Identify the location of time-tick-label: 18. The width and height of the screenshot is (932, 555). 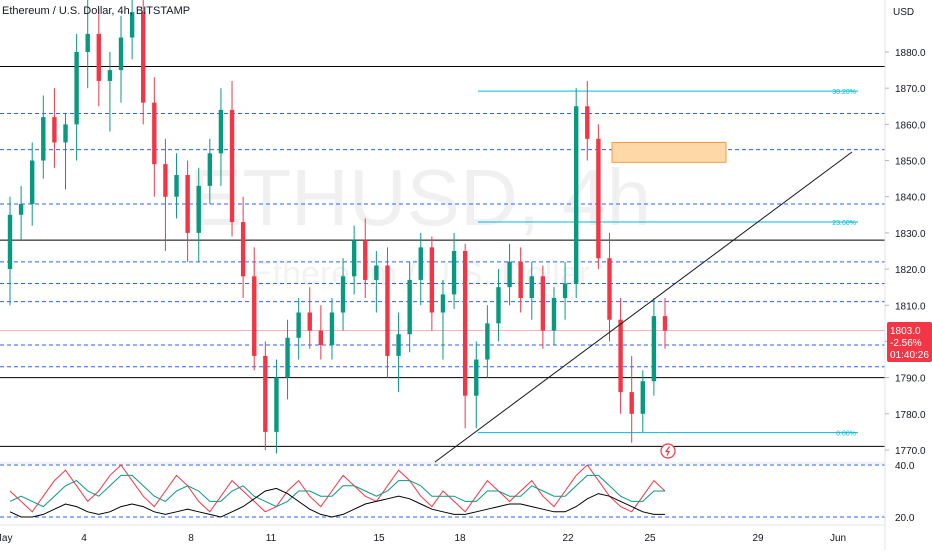
(460, 538).